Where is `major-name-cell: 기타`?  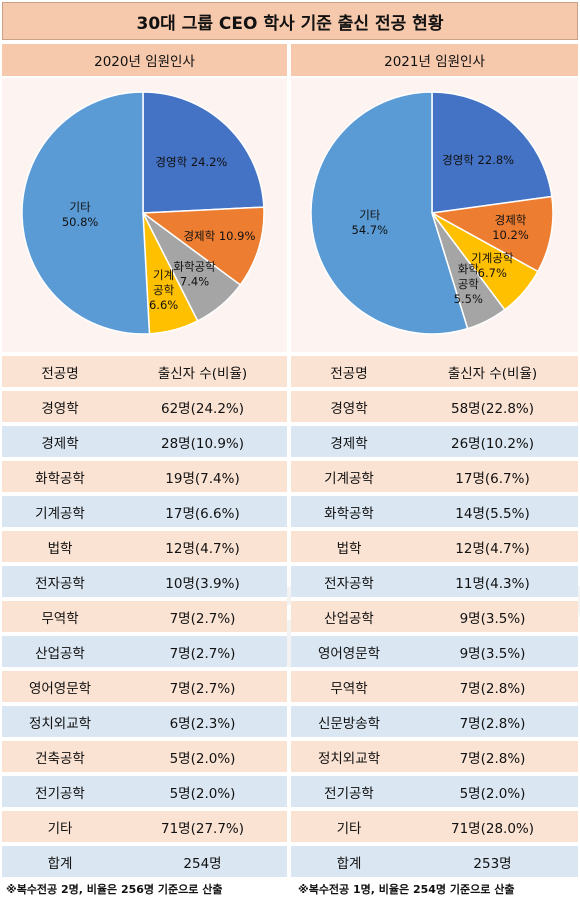
major-name-cell: 기타 is located at coordinates (349, 827).